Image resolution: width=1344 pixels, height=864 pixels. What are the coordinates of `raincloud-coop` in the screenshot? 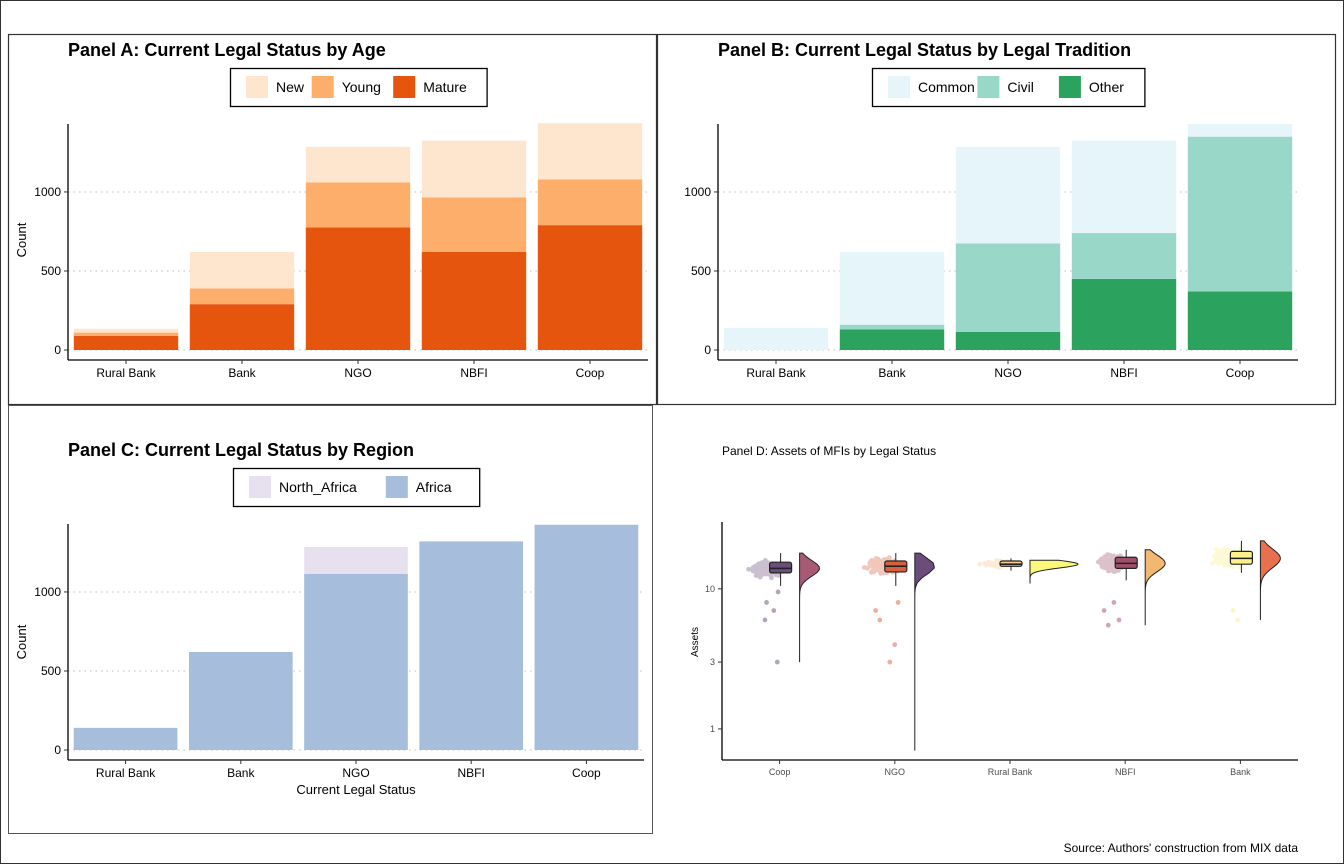 It's located at (783, 608).